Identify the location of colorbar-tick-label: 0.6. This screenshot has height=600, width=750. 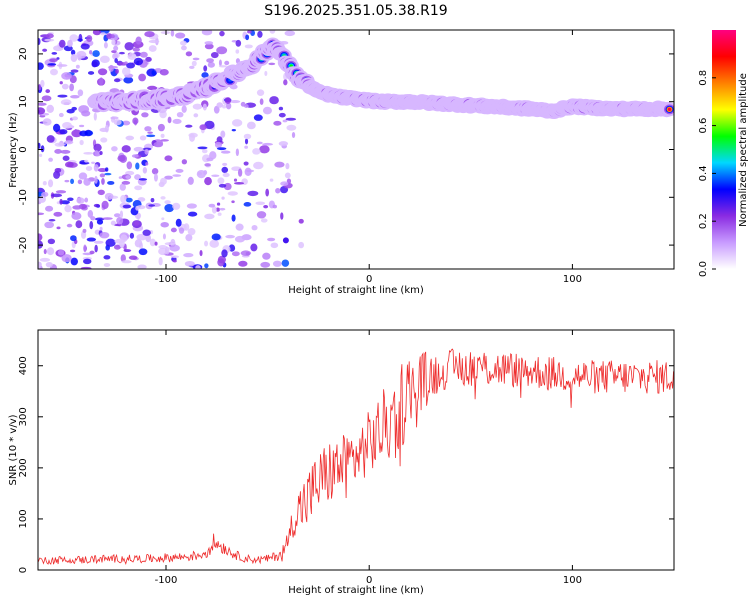
(703, 126).